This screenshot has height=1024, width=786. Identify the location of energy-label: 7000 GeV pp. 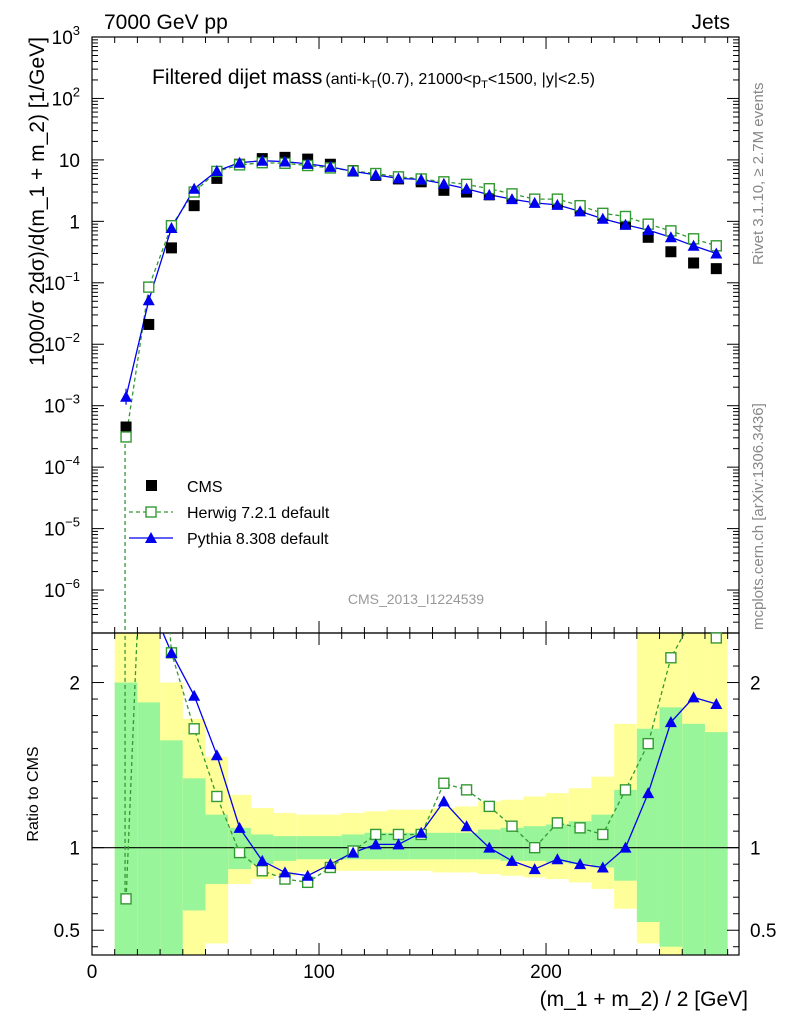
(166, 22).